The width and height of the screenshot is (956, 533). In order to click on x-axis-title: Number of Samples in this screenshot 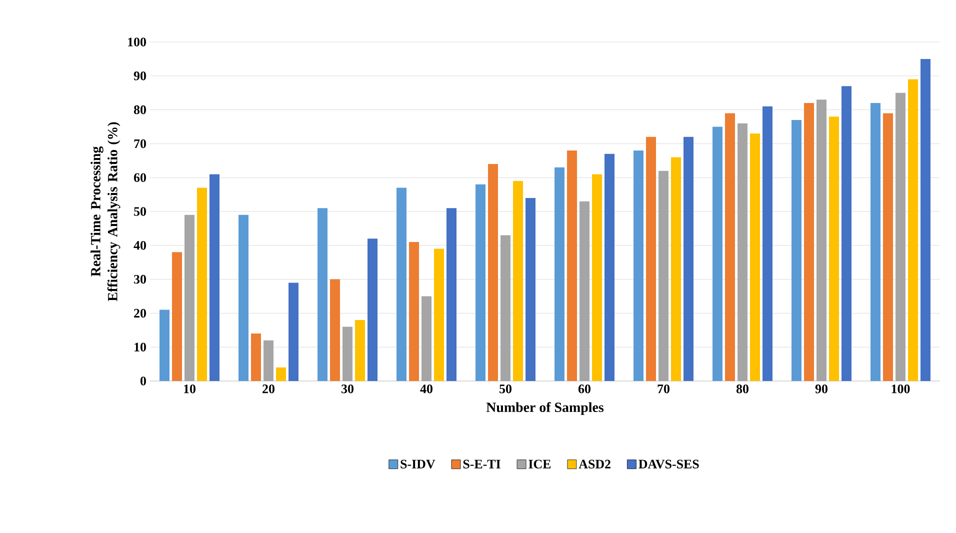, I will do `click(545, 408)`.